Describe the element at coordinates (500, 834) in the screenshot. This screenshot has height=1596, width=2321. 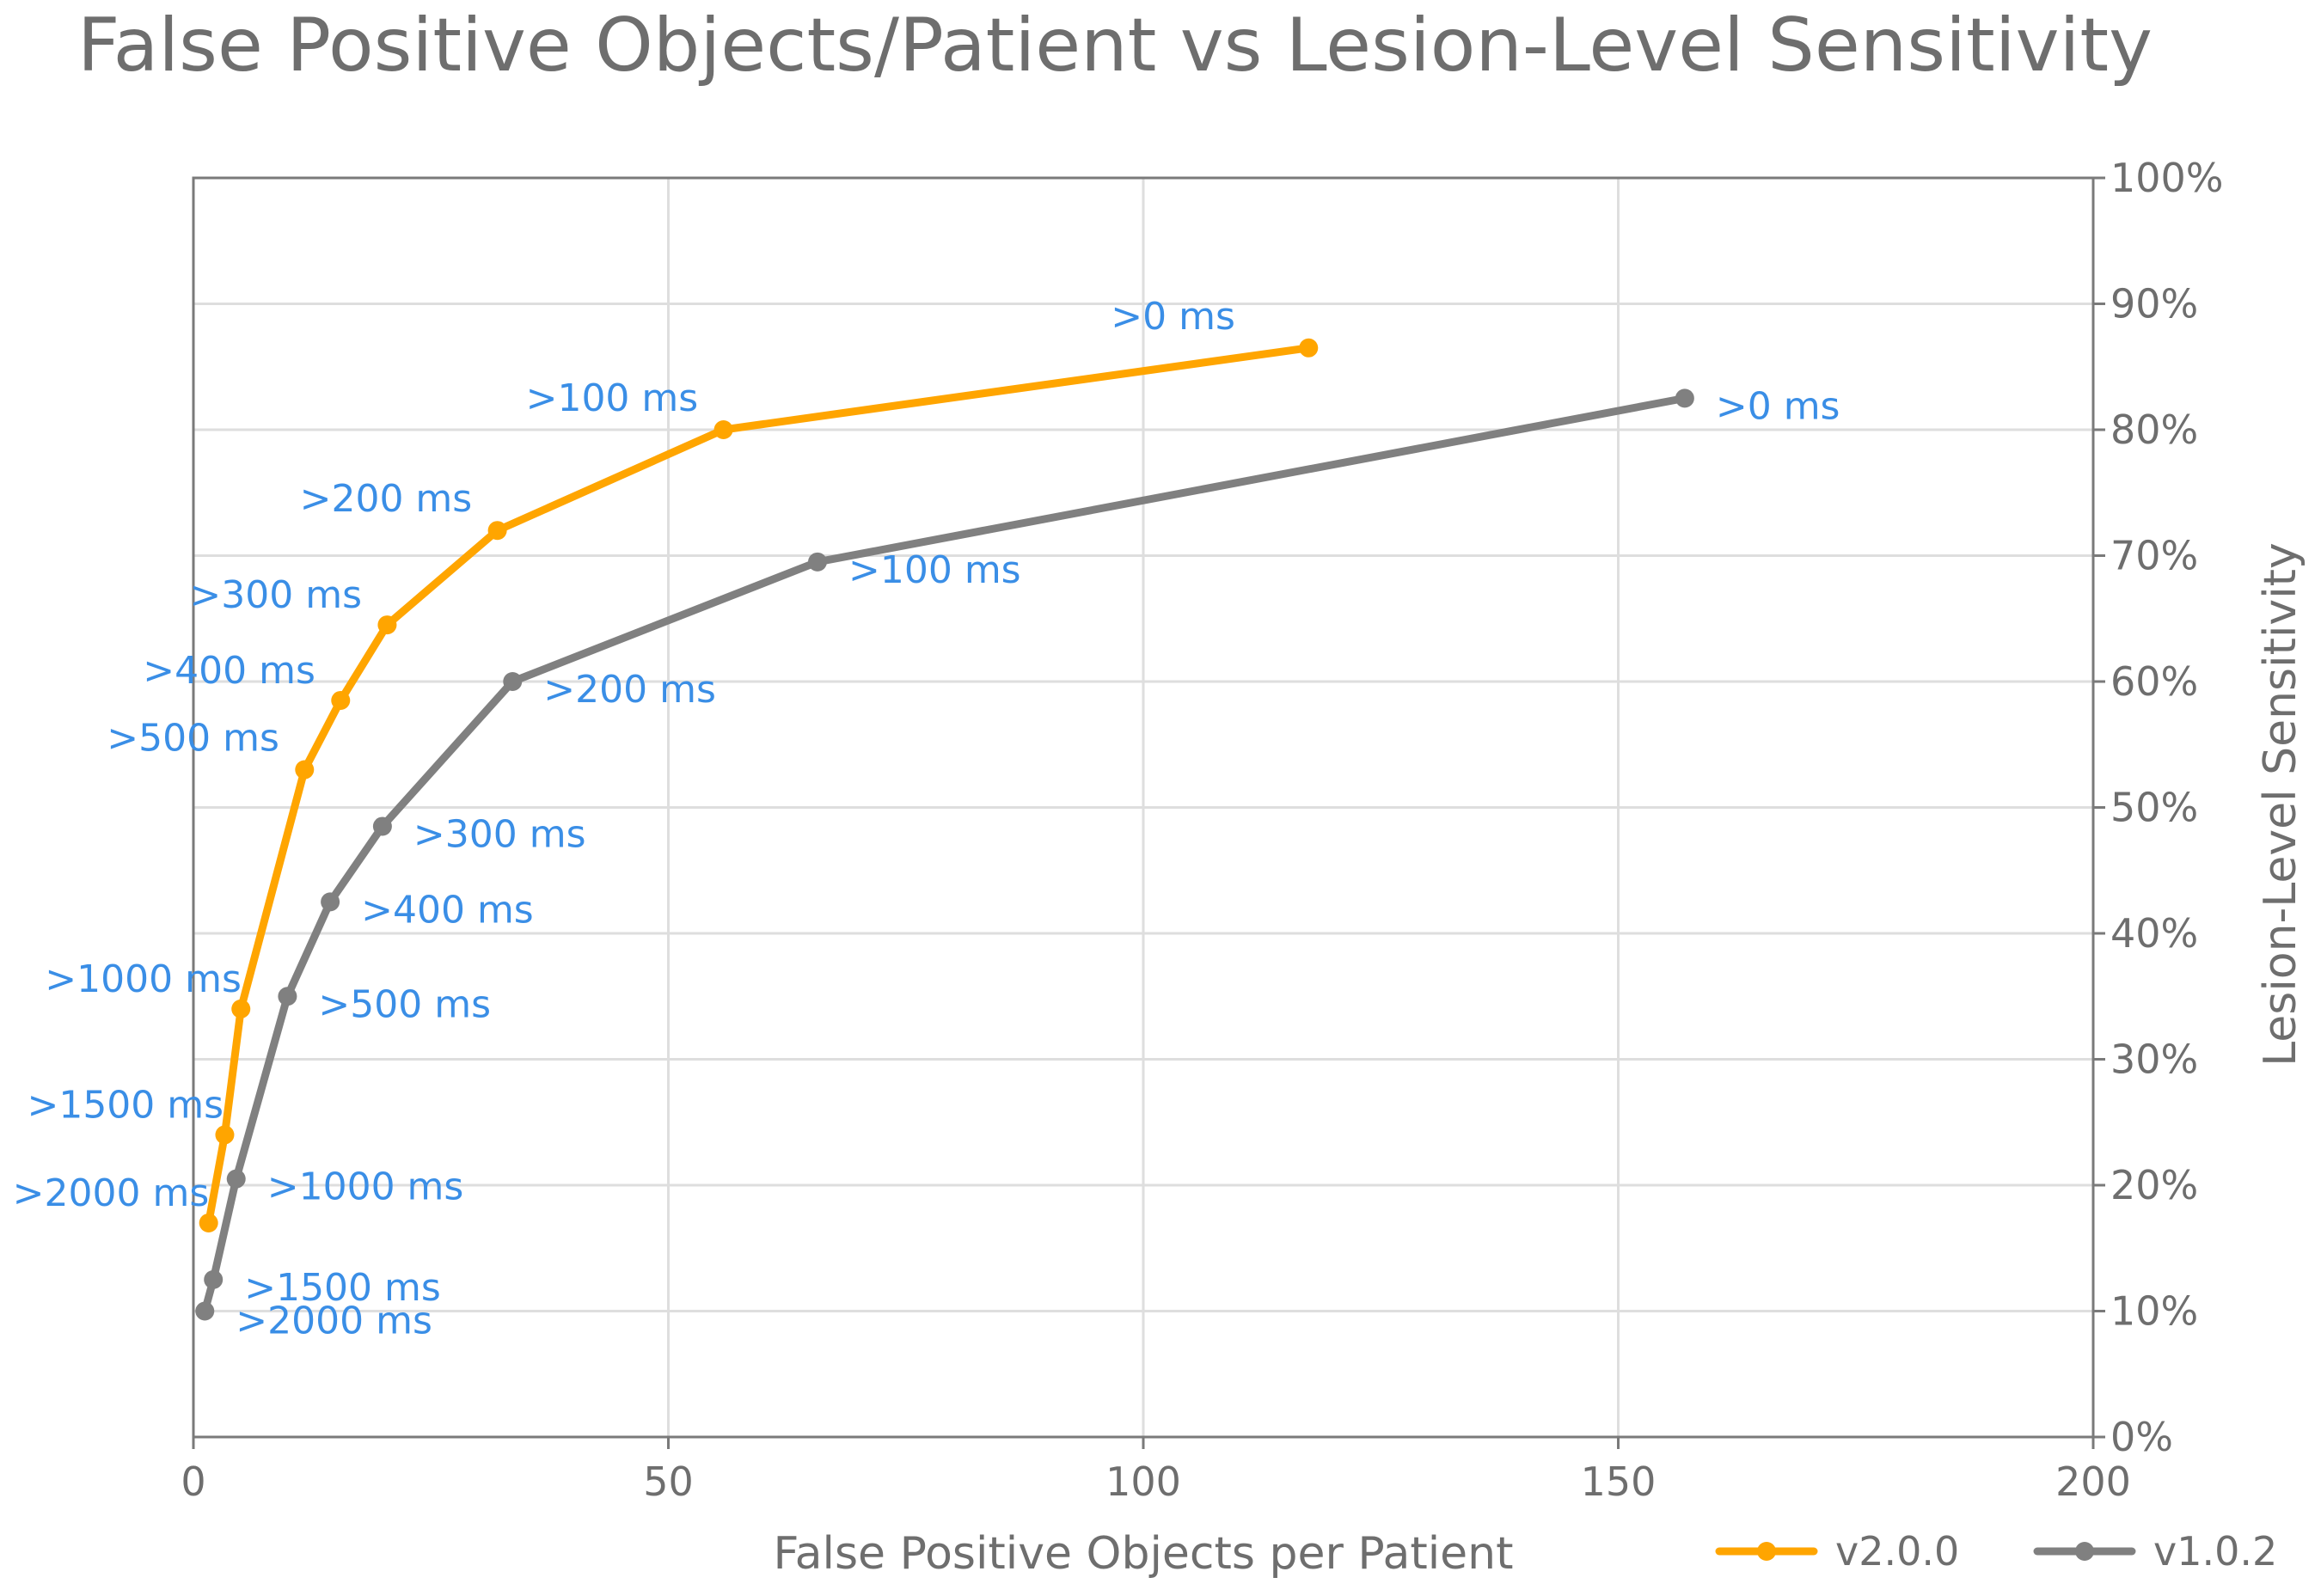
I see `data-label-v1.0.2: >300 ms` at that location.